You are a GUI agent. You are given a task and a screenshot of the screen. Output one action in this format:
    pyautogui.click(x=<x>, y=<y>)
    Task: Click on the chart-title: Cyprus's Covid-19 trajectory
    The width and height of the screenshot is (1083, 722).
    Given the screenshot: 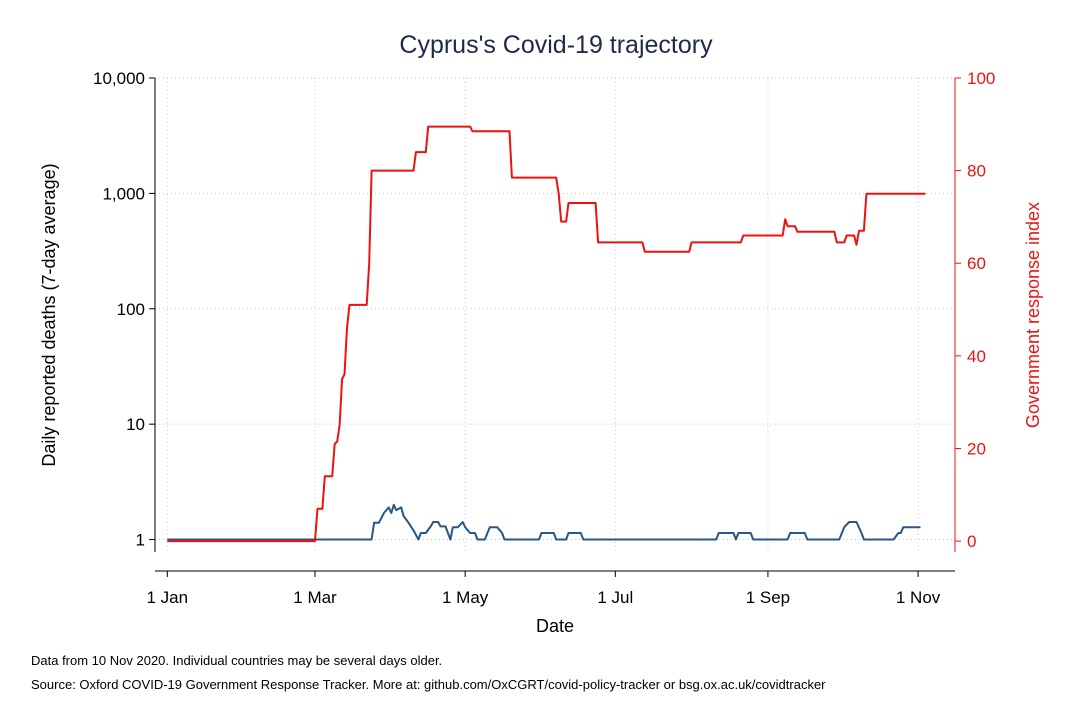 What is the action you would take?
    pyautogui.click(x=556, y=45)
    